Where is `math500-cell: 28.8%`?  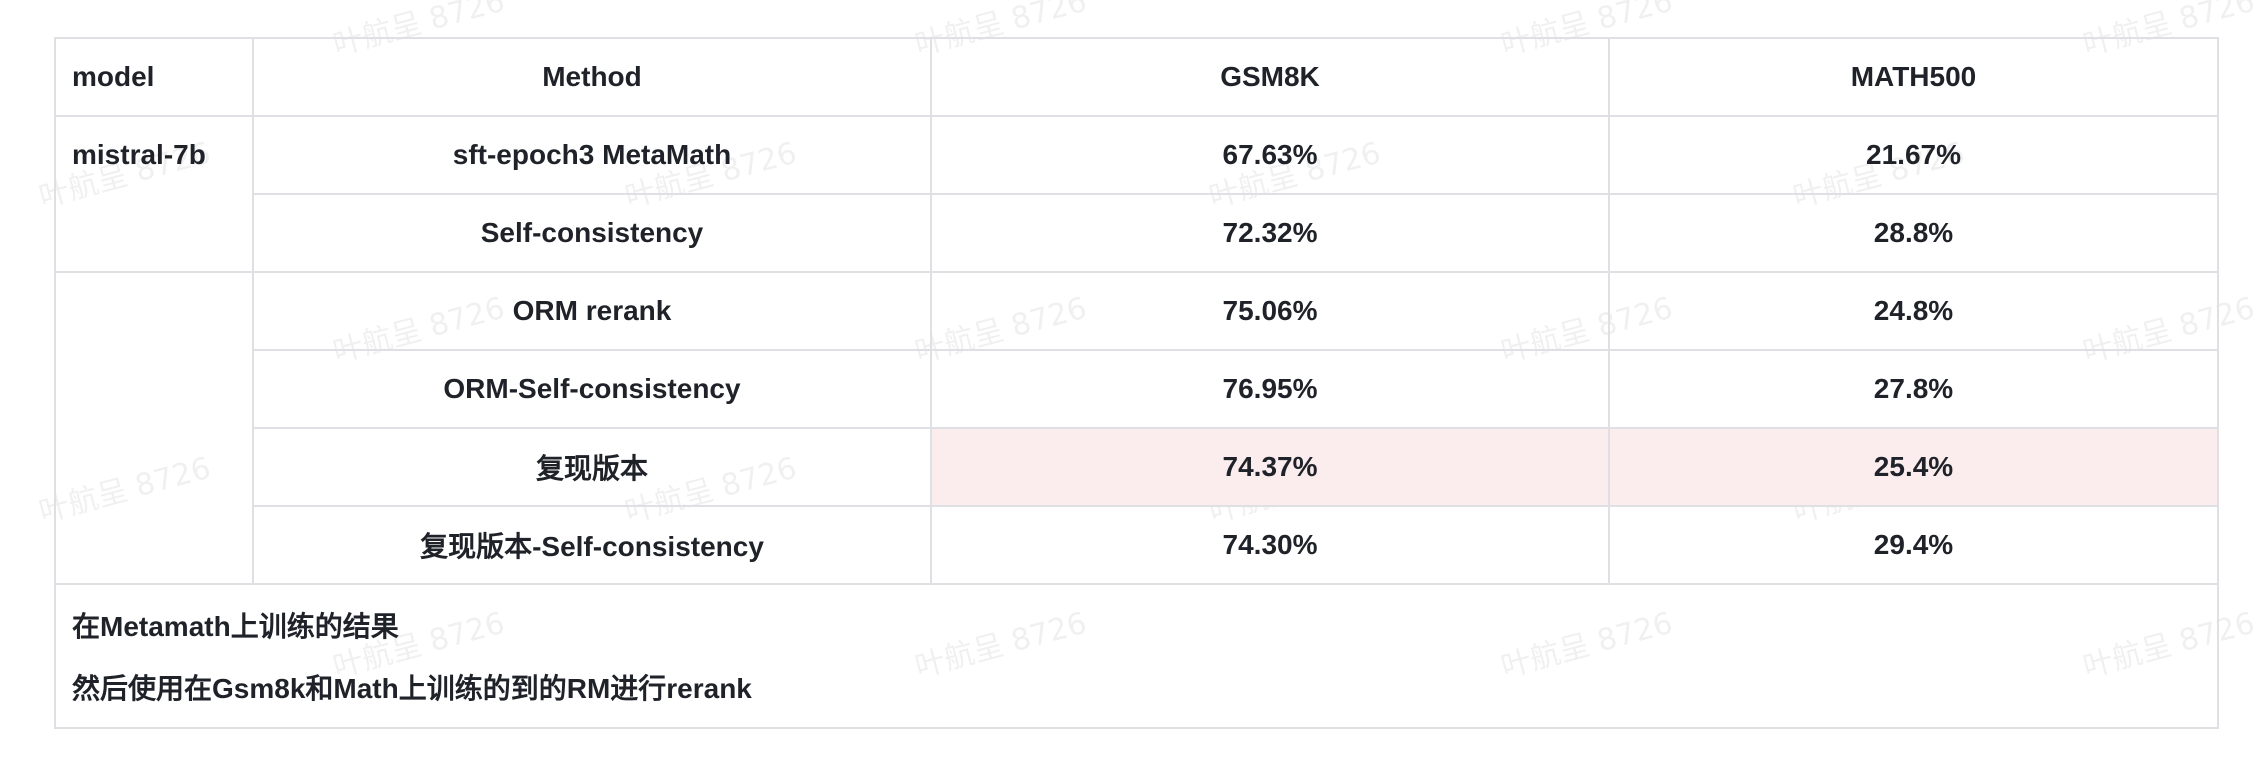 math500-cell: 28.8% is located at coordinates (1913, 233).